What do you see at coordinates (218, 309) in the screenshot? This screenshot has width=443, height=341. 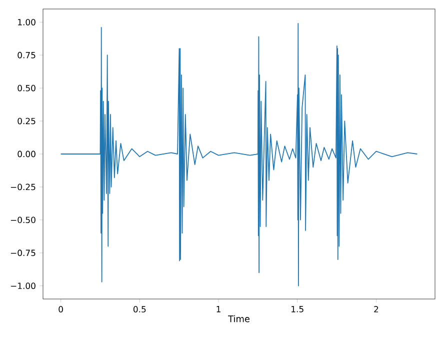 I see `x-tick-label: 1` at bounding box center [218, 309].